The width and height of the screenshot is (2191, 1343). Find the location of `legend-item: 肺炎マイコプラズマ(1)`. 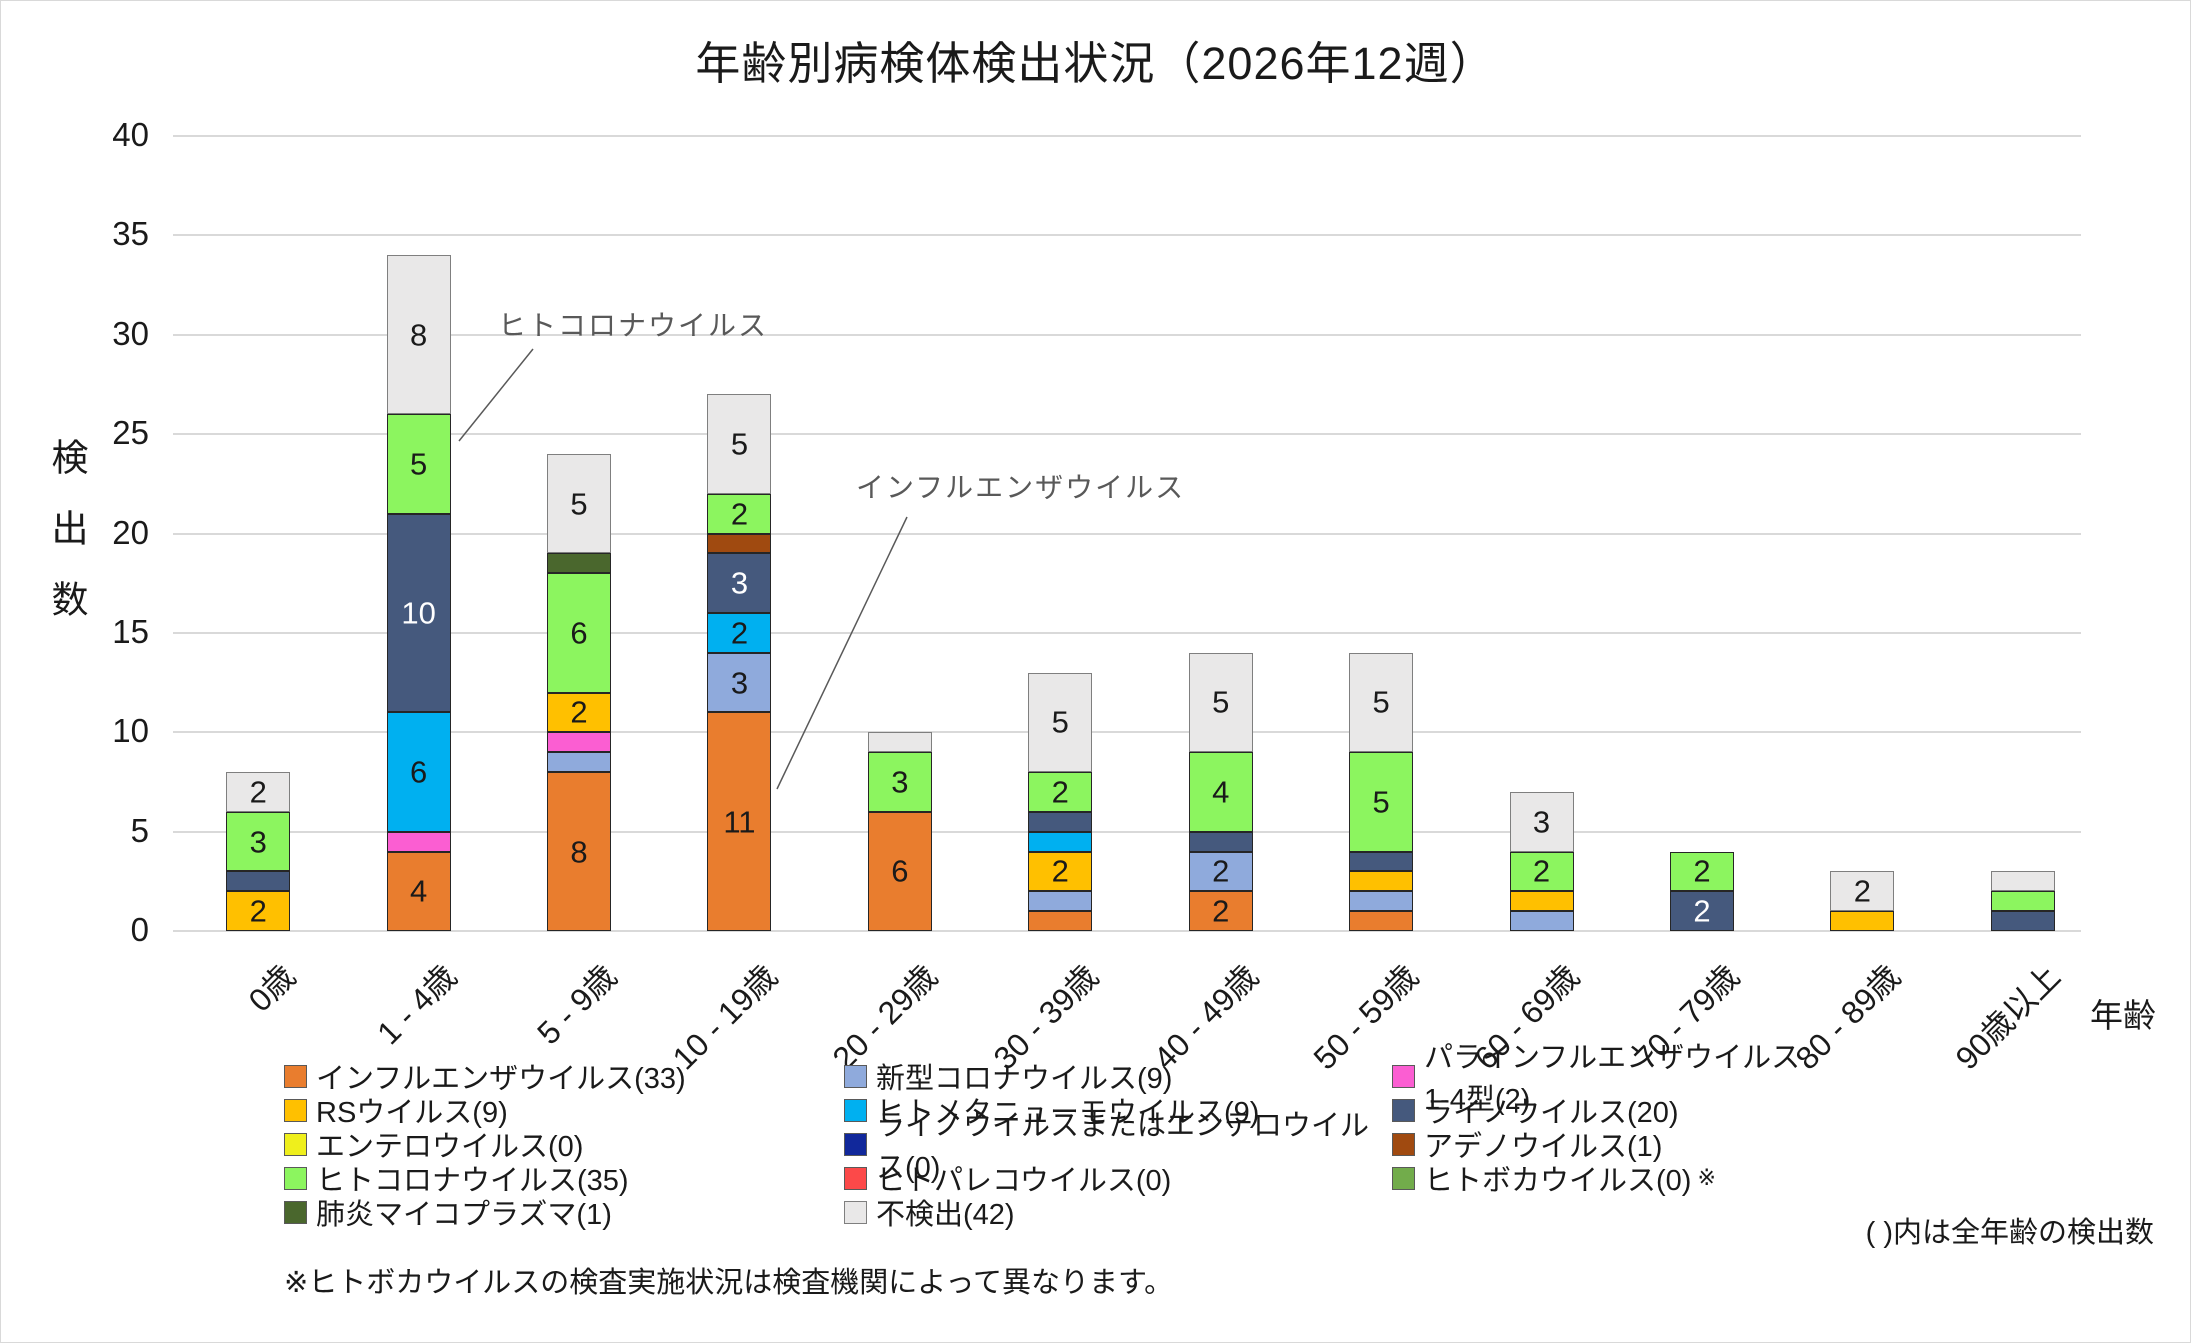

legend-item: 肺炎マイコプラズマ(1) is located at coordinates (564, 1213).